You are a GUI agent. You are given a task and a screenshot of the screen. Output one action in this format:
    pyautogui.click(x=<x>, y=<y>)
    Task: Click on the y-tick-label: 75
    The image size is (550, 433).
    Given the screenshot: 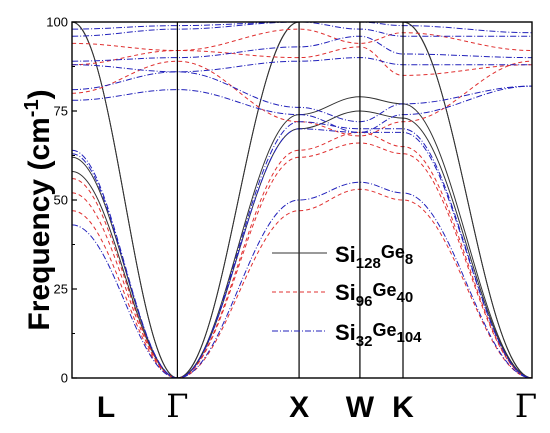 What is the action you would take?
    pyautogui.click(x=61, y=111)
    